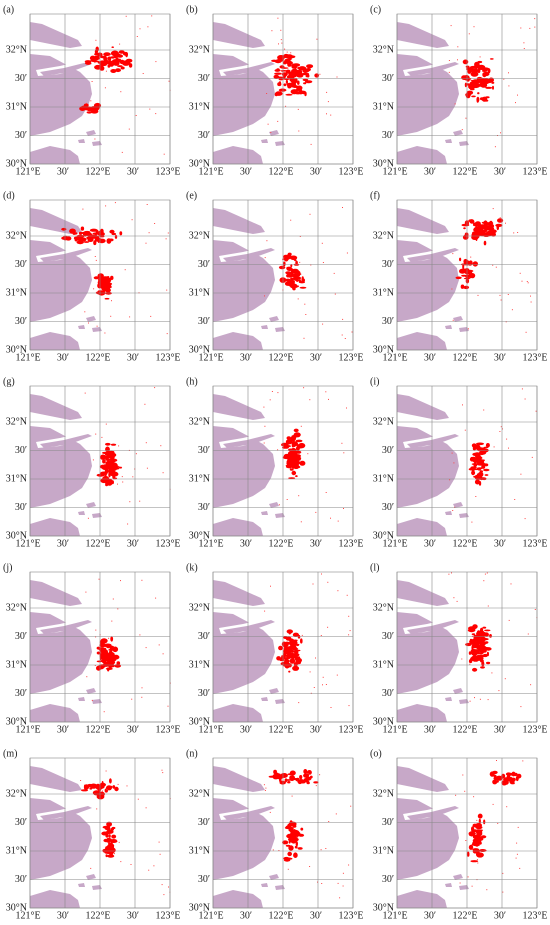 Image resolution: width=550 pixels, height=925 pixels. Describe the element at coordinates (534, 171) in the screenshot. I see `x-tick-label: 123°E` at that location.